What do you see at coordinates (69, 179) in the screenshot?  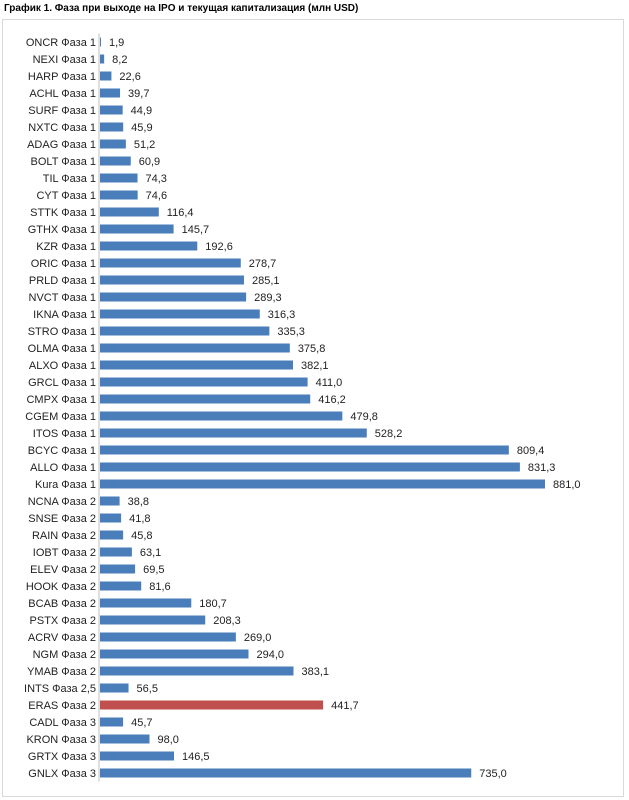 I see `category-label: TIL Фаза 1` at bounding box center [69, 179].